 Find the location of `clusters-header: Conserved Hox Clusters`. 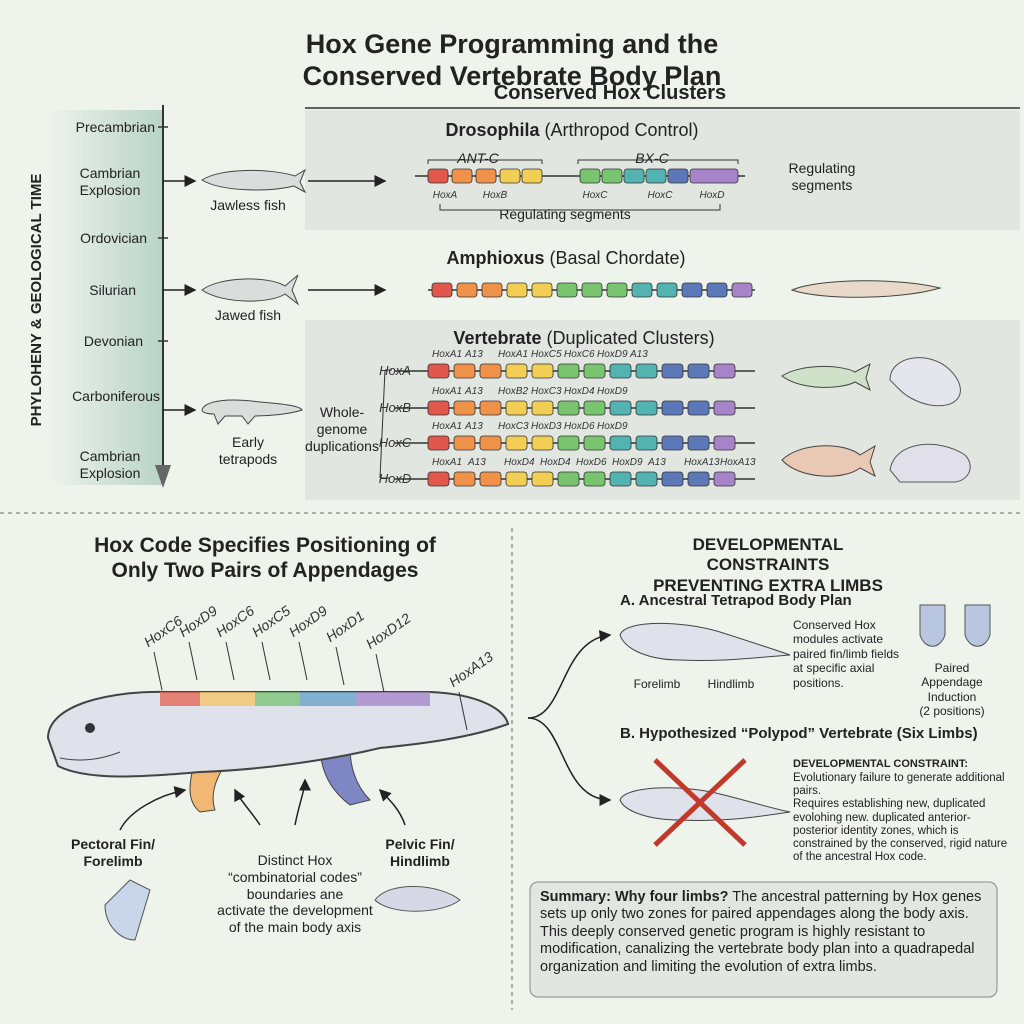

clusters-header: Conserved Hox Clusters is located at coordinates (610, 93).